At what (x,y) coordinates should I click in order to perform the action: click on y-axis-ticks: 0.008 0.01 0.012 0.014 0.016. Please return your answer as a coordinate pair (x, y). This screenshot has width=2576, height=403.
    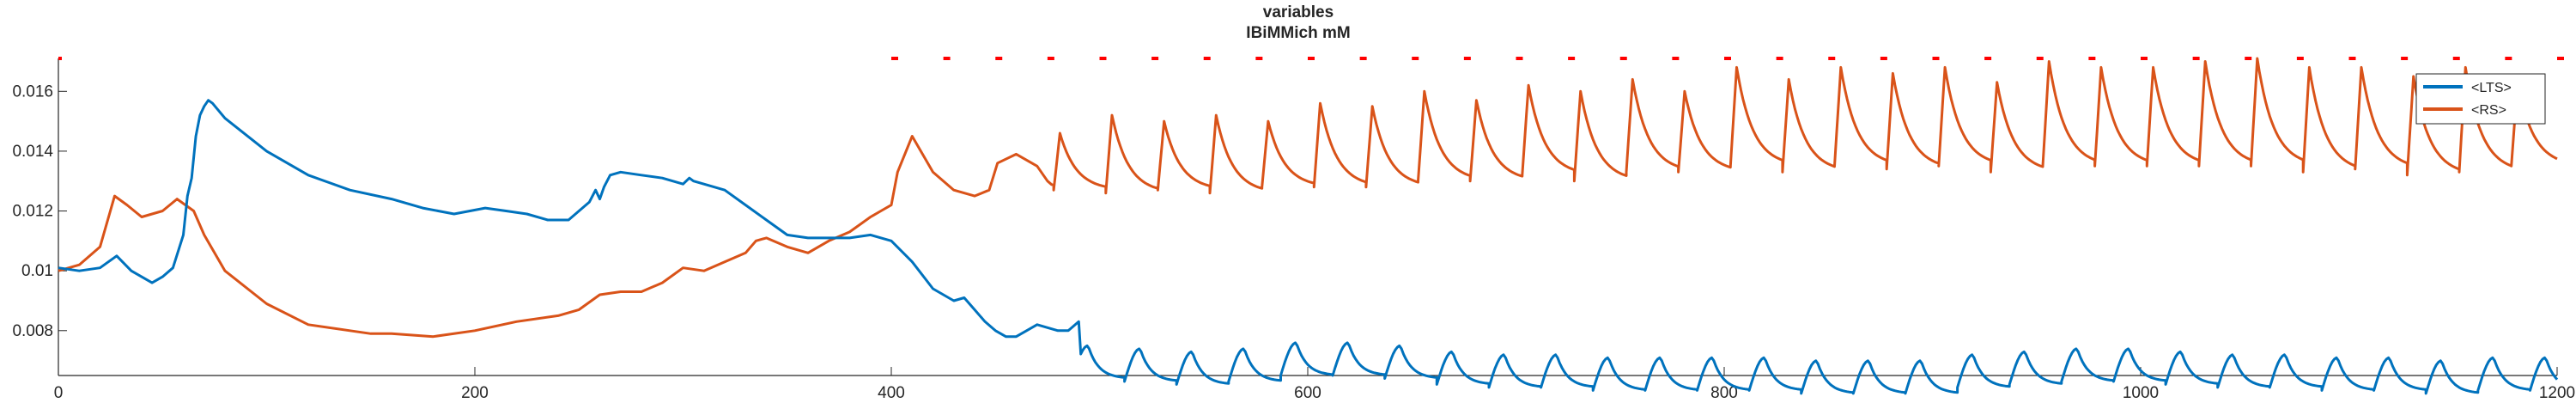
    Looking at the image, I should click on (40, 211).